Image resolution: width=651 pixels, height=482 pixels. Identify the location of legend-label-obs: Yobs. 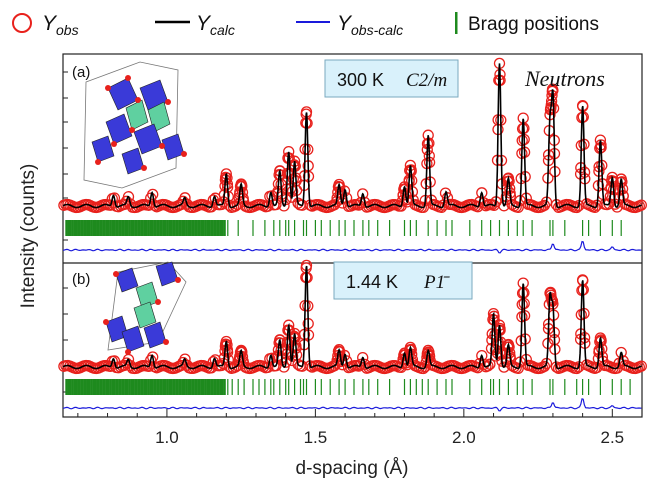
(60, 25).